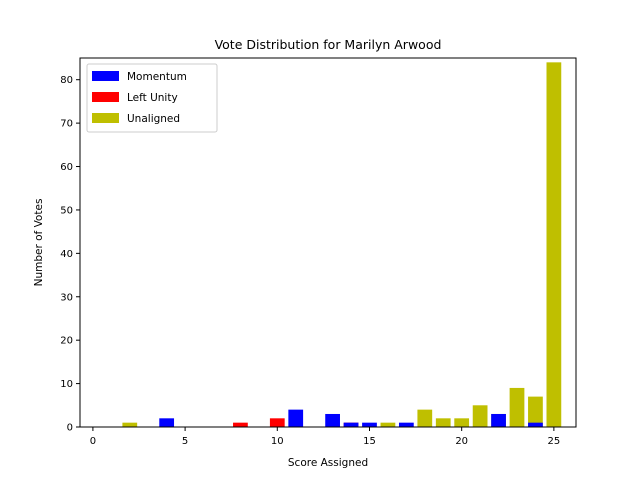 This screenshot has height=480, width=640. What do you see at coordinates (70, 428) in the screenshot?
I see `y-tick-label: 0` at bounding box center [70, 428].